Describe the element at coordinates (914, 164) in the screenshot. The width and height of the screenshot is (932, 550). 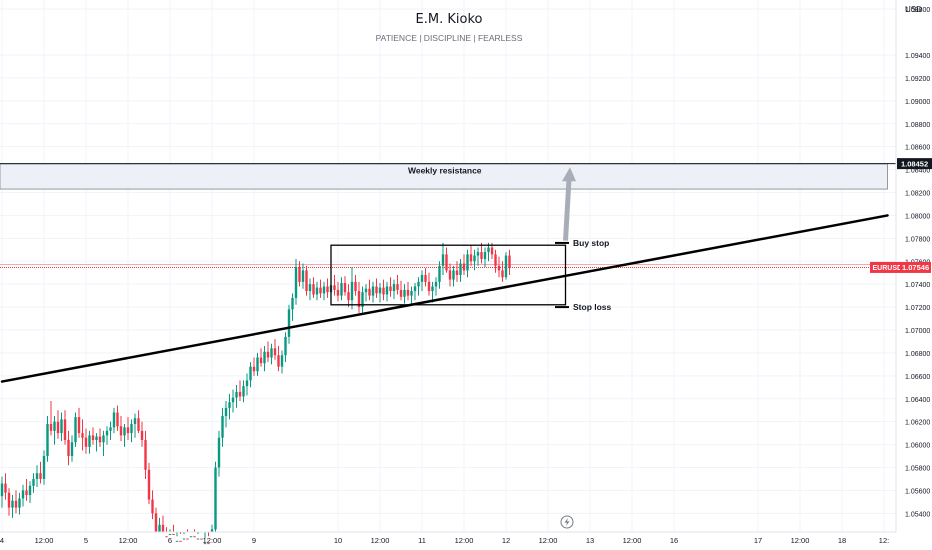
I see `resistance-price-tag-bg` at that location.